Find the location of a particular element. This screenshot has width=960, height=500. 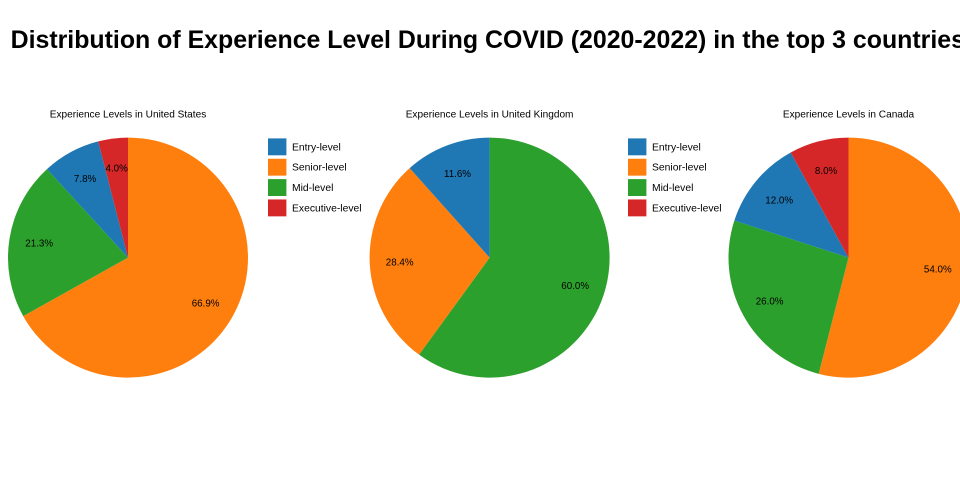

svg-text: Experience Levels in Canada is located at coordinates (849, 115).